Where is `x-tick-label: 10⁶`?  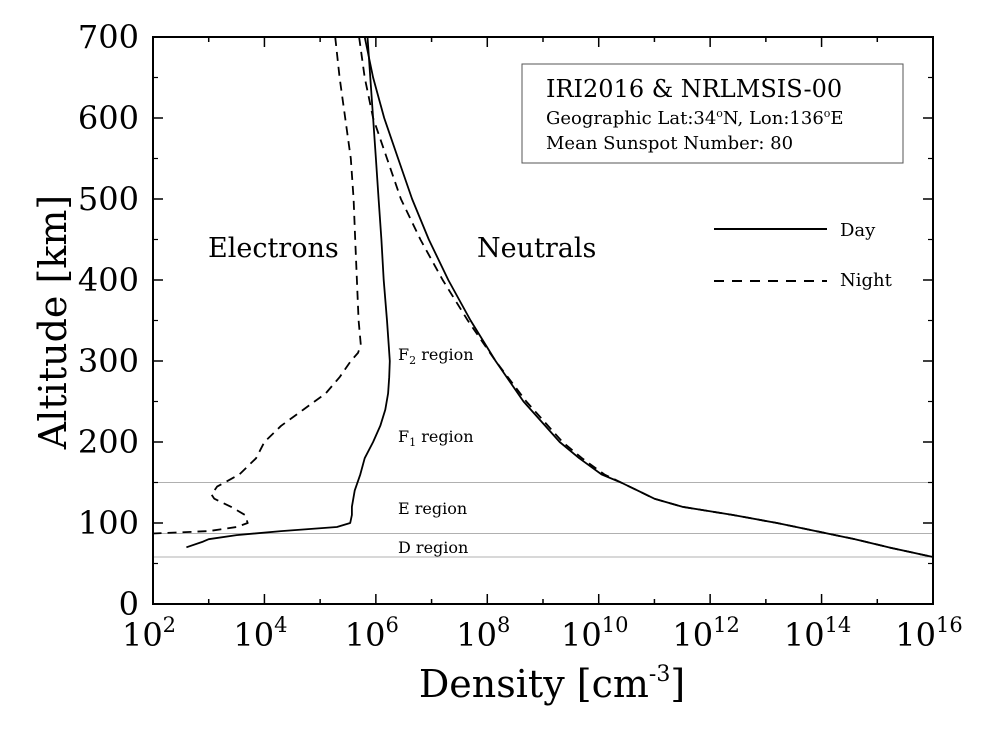
x-tick-label: 10⁶ is located at coordinates (372, 633).